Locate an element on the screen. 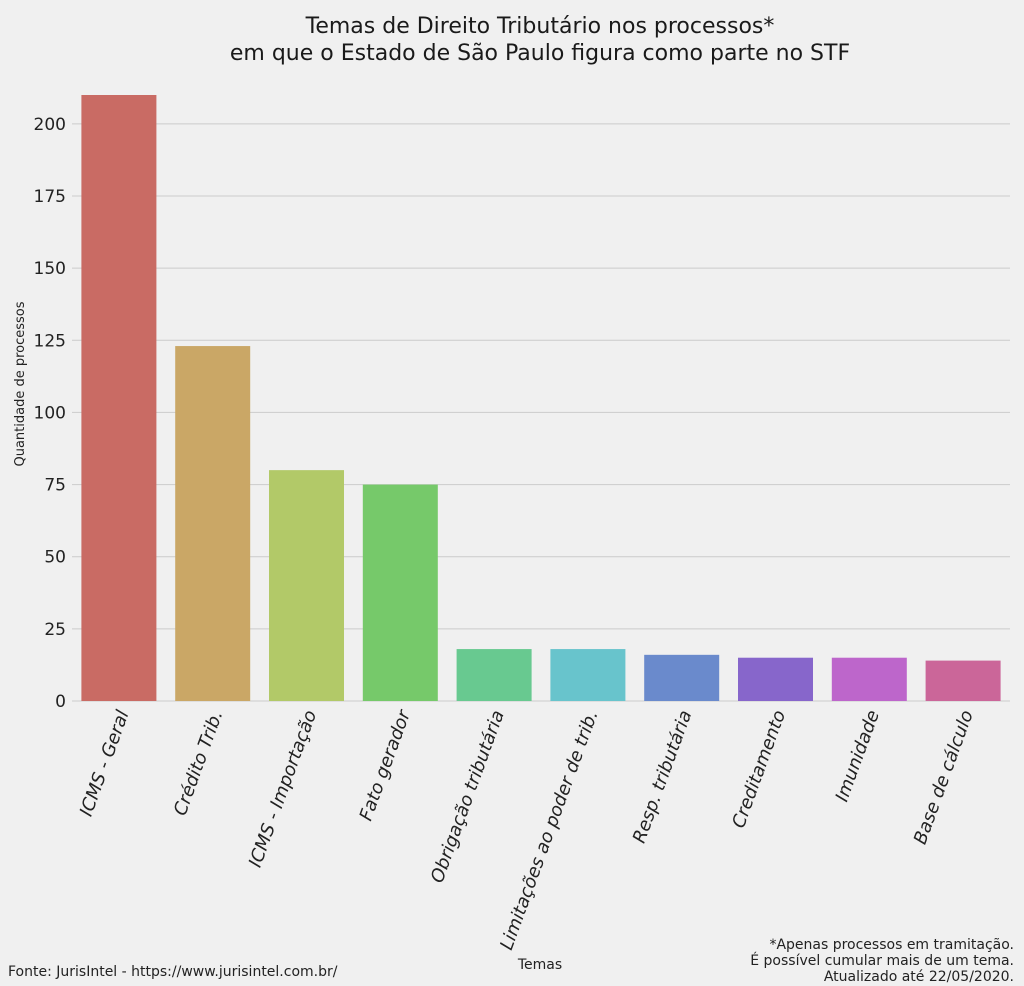  y-tick-label: 200 is located at coordinates (50, 125).